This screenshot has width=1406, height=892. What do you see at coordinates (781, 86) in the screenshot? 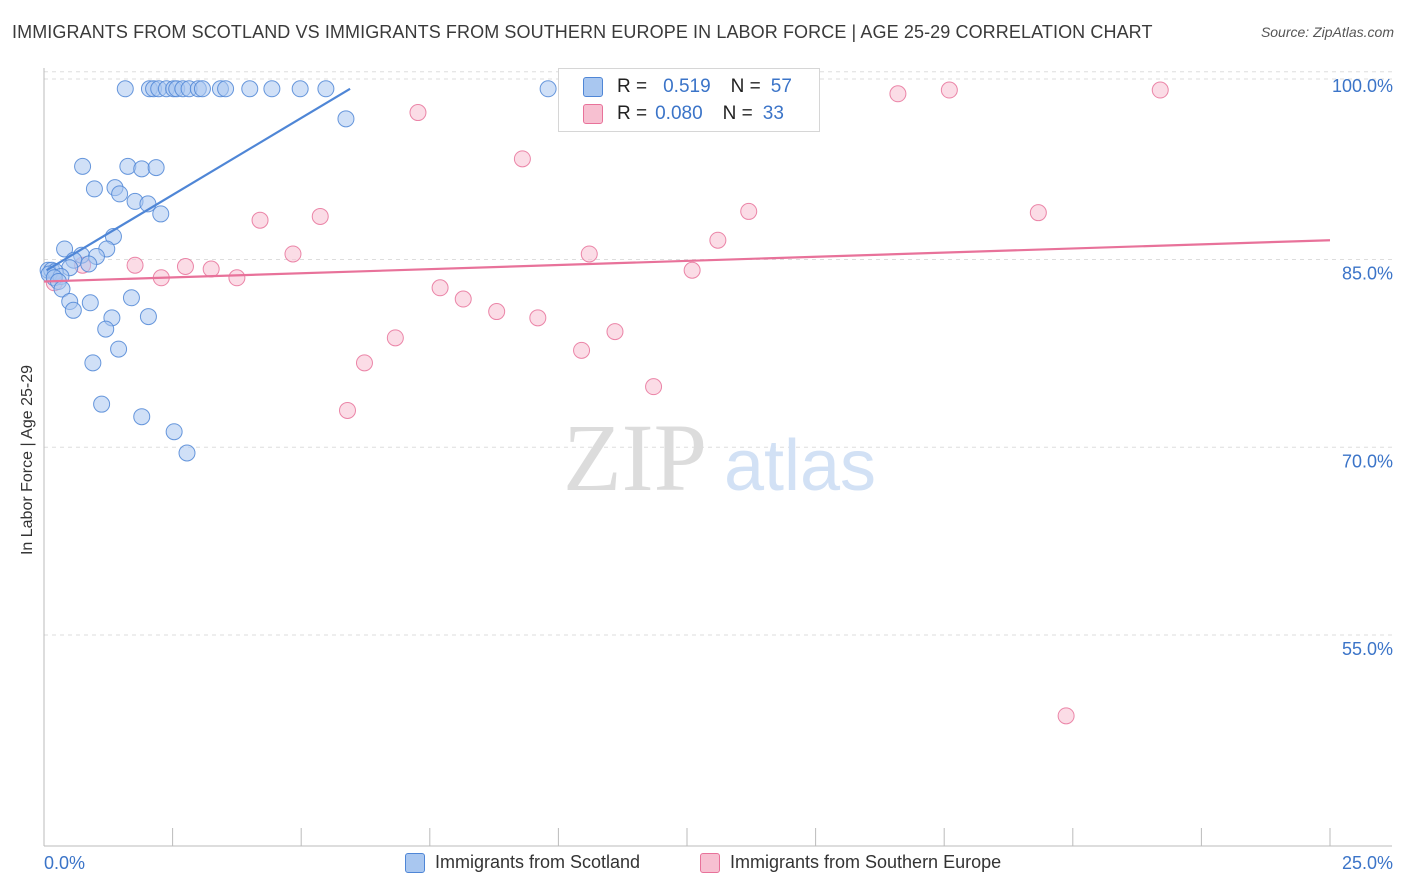
I see `stats-n-value: 57` at bounding box center [781, 86].